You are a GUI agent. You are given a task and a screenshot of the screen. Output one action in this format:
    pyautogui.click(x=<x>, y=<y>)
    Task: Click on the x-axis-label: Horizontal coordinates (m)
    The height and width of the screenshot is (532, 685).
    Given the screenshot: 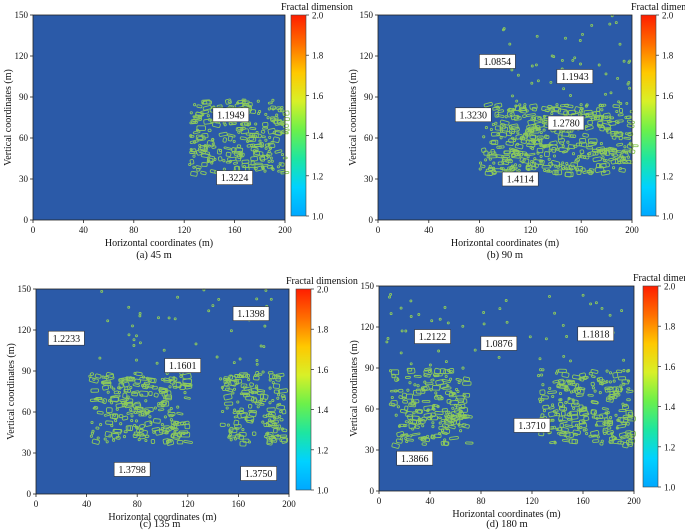 What is the action you would take?
    pyautogui.click(x=162, y=517)
    